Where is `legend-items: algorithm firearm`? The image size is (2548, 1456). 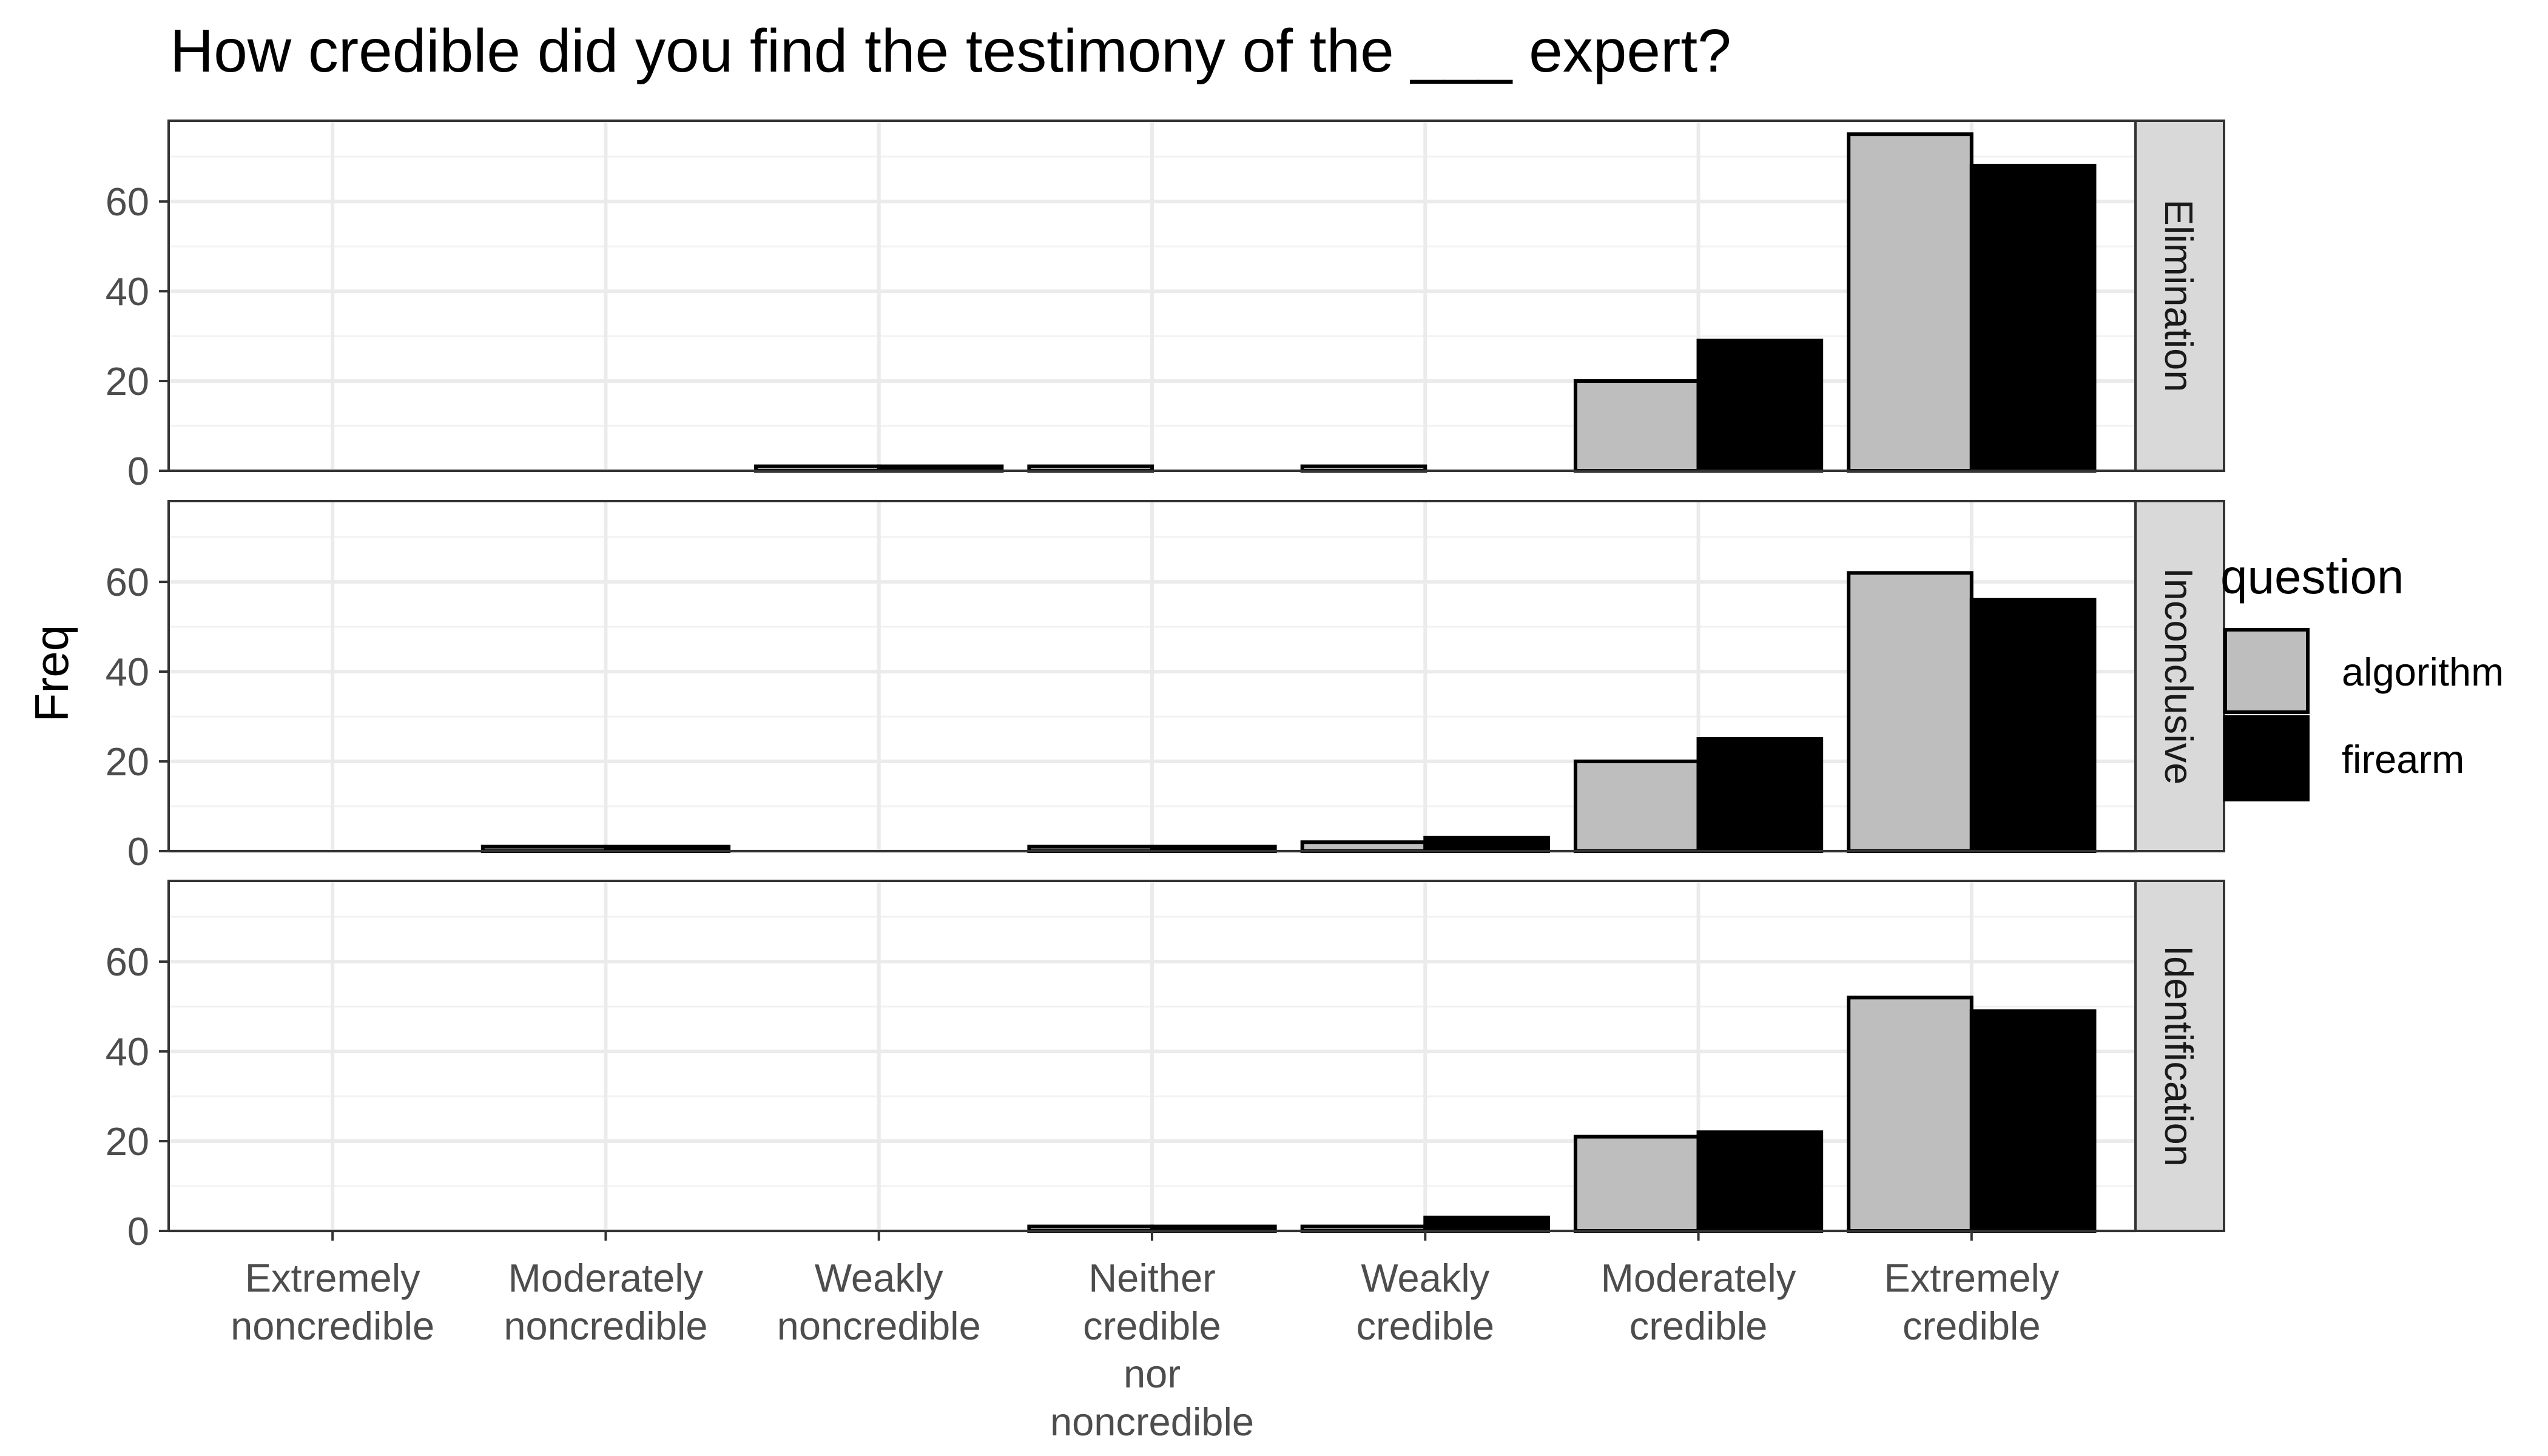 legend-items: algorithm firearm is located at coordinates (2363, 714).